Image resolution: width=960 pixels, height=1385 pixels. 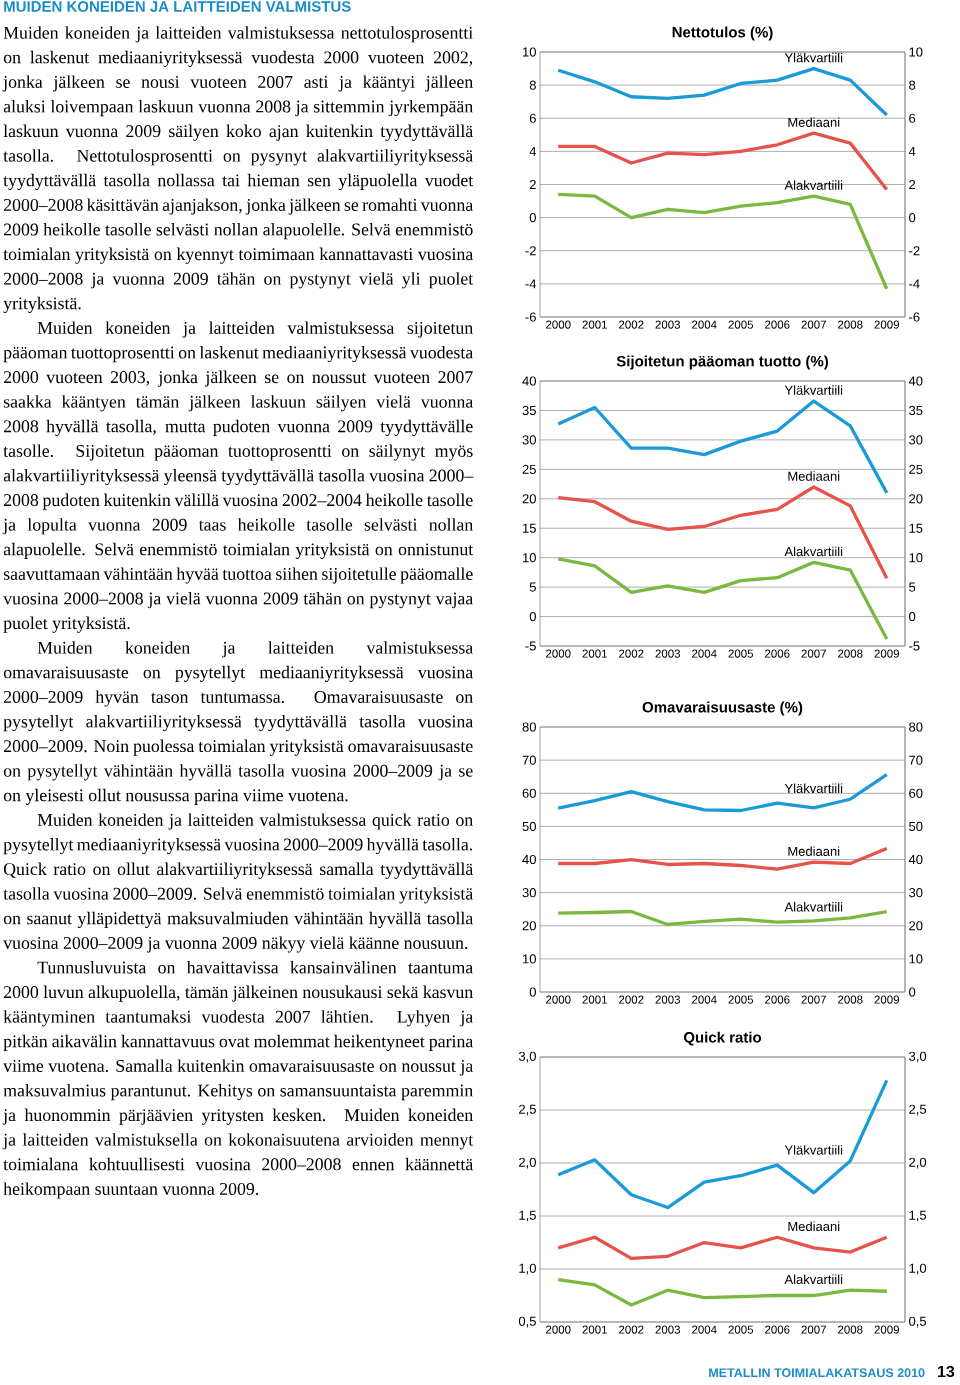 What do you see at coordinates (529, 926) in the screenshot?
I see `y-tick-label: 20` at bounding box center [529, 926].